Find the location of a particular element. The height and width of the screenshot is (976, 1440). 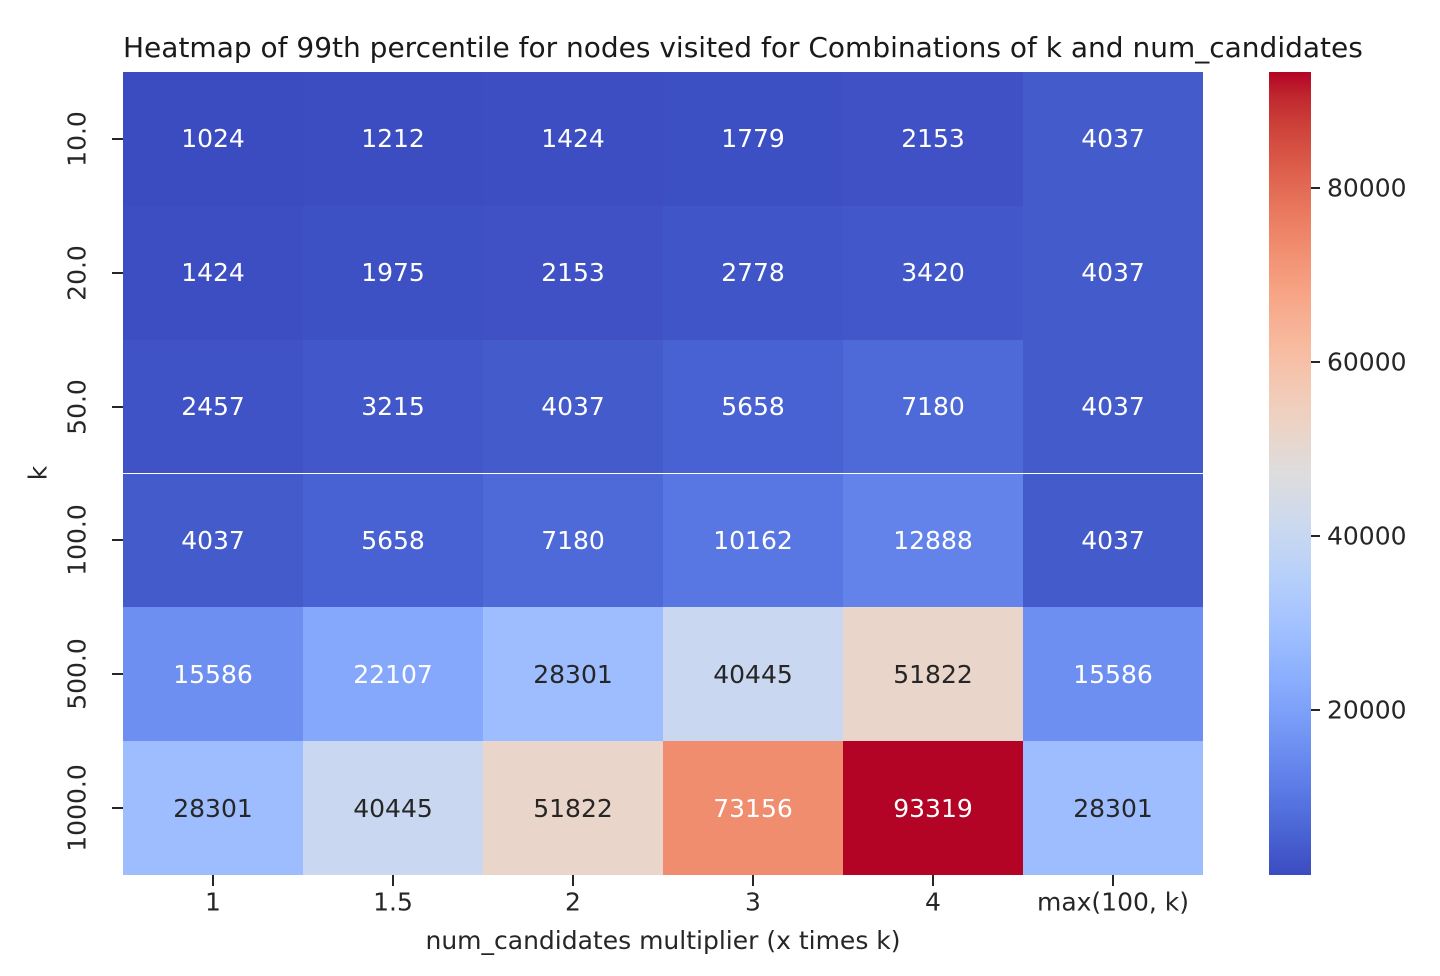

heatmap-cell: 12888 is located at coordinates (933, 540).